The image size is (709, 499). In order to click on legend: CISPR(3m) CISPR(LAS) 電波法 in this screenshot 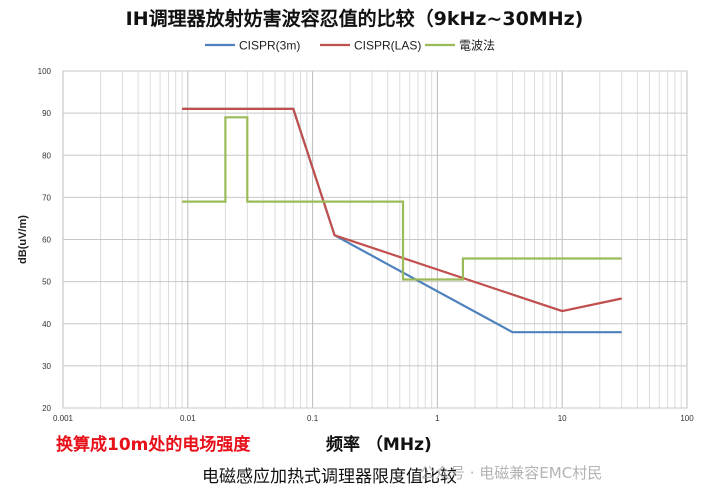, I will do `click(350, 46)`.